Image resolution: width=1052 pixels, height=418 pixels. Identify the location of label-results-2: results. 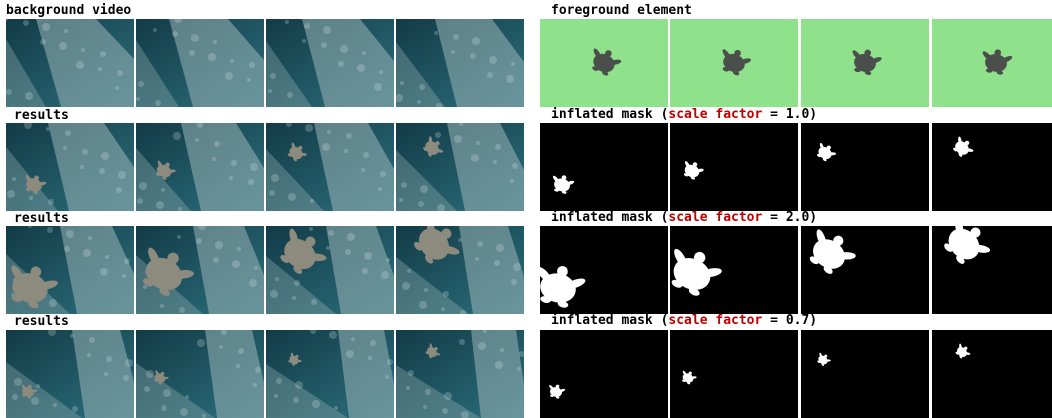
(41, 218).